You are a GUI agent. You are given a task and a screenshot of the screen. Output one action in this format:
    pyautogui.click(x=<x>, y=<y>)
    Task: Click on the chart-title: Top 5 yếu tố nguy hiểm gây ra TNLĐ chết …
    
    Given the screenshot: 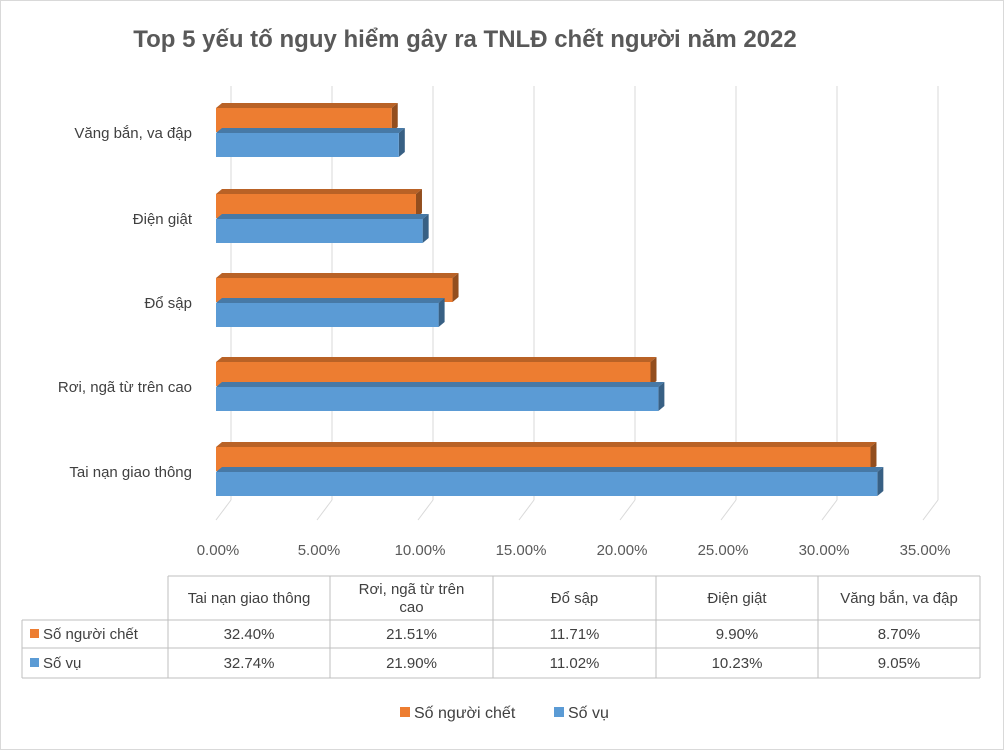 What is the action you would take?
    pyautogui.click(x=465, y=39)
    